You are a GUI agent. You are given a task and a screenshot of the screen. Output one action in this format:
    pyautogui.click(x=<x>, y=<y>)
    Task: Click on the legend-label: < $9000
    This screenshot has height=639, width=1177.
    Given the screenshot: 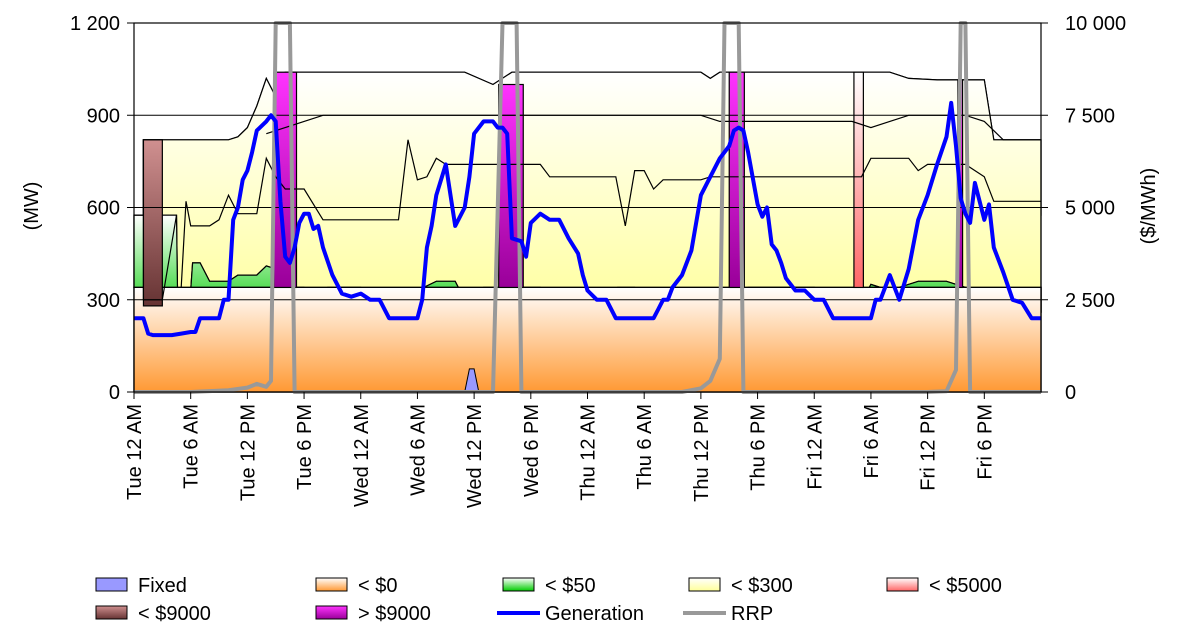 What is the action you would take?
    pyautogui.click(x=174, y=614)
    